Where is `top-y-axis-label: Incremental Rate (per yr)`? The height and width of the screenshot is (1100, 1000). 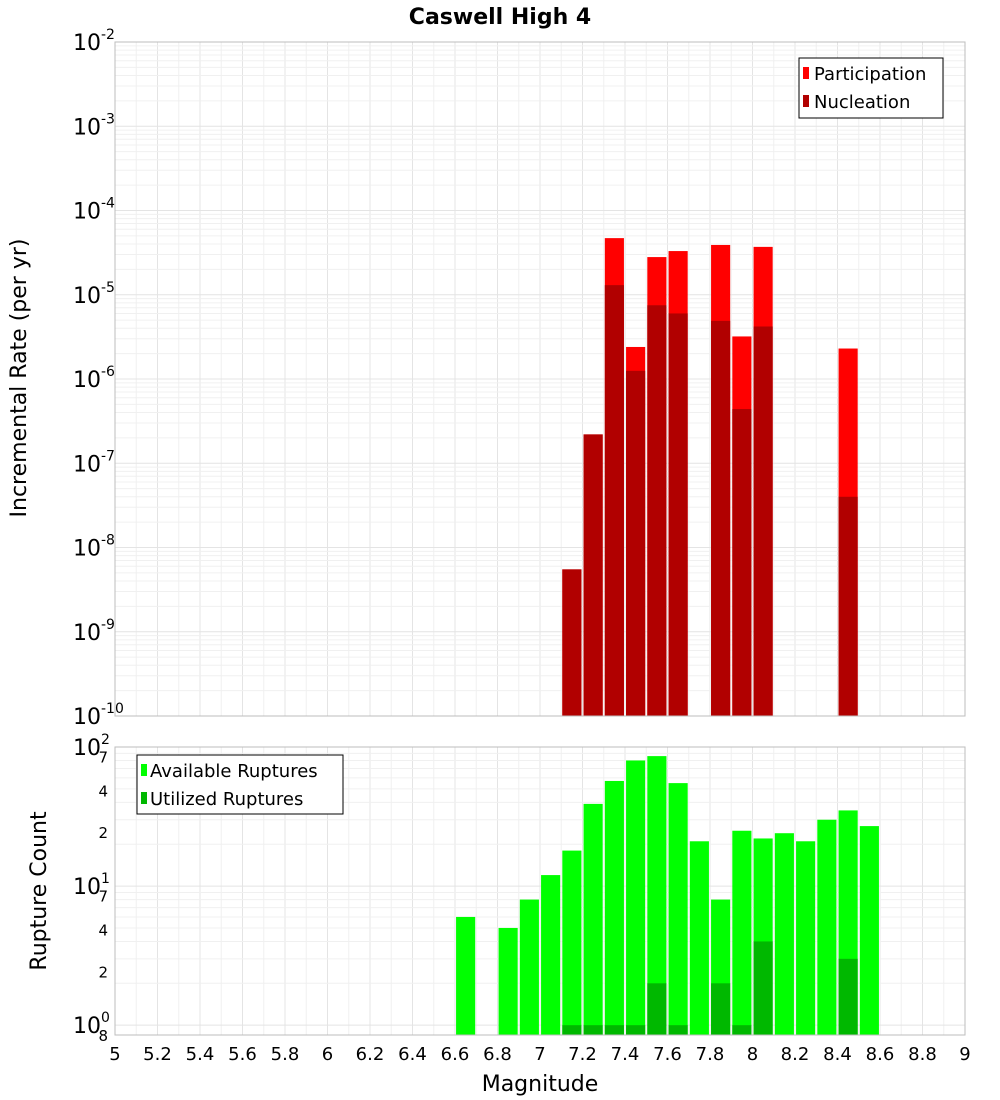
top-y-axis-label: Incremental Rate (per yr) is located at coordinates (19, 378).